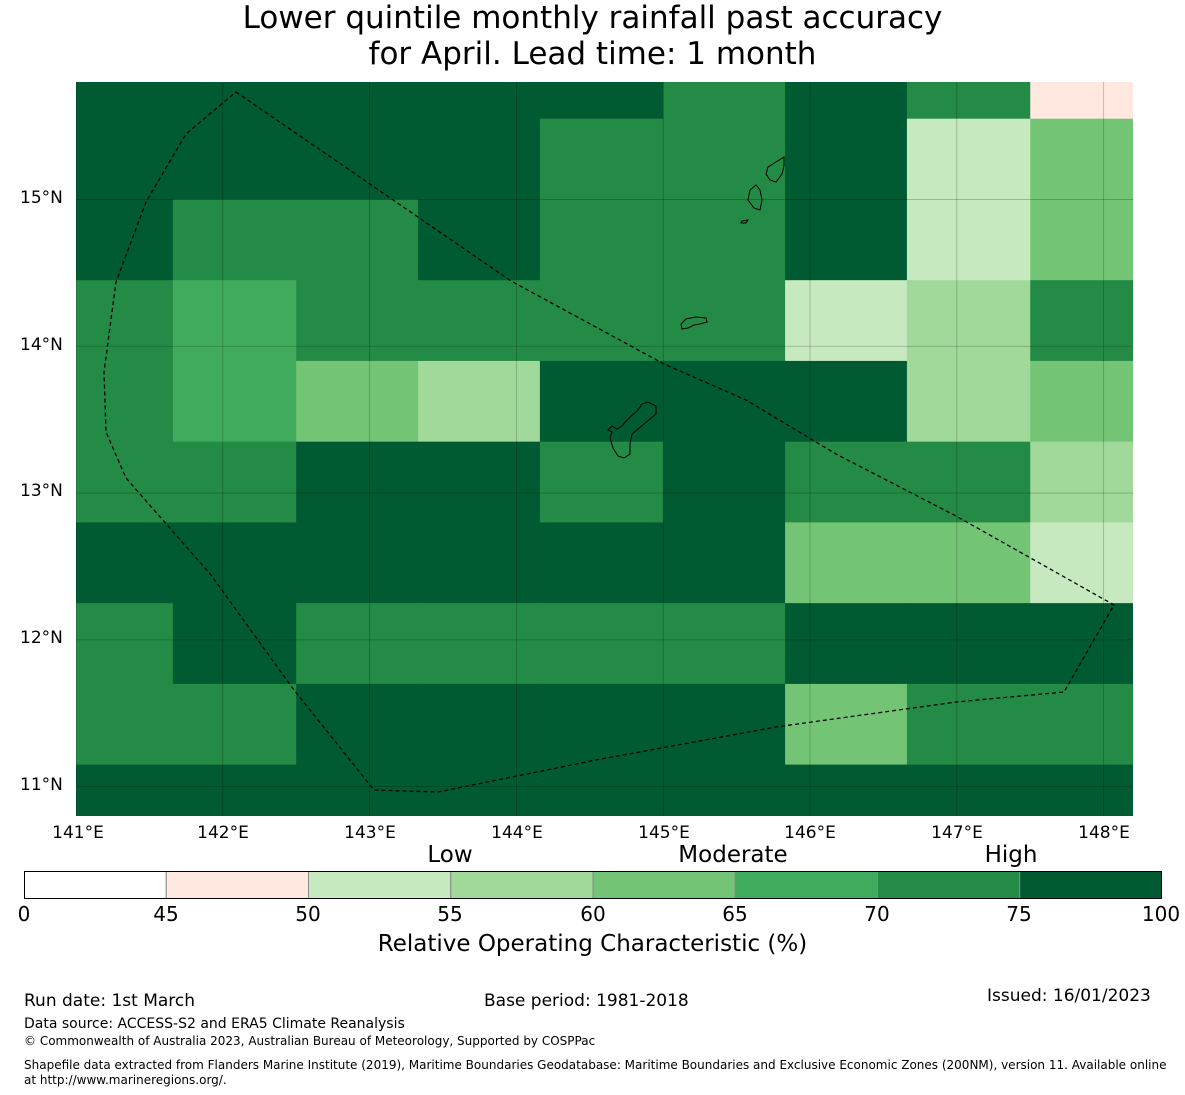 This screenshot has width=1185, height=1095. I want to click on x-tick-145e: 145°E, so click(664, 833).